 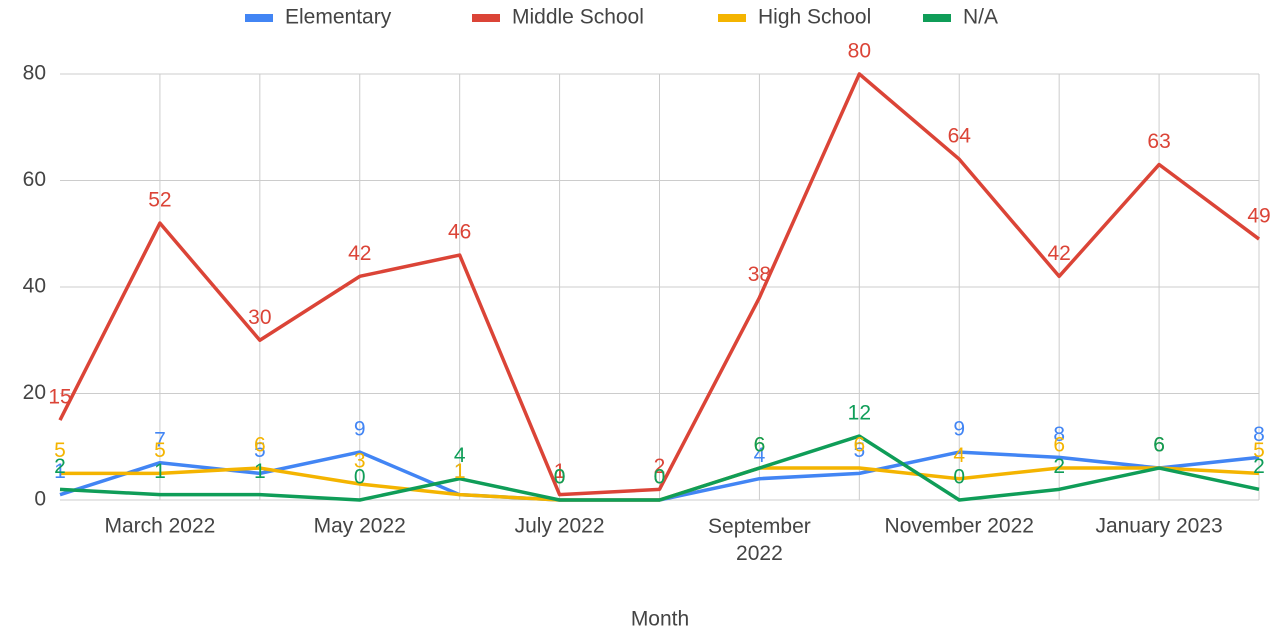 What do you see at coordinates (360, 461) in the screenshot?
I see `data-label: 3` at bounding box center [360, 461].